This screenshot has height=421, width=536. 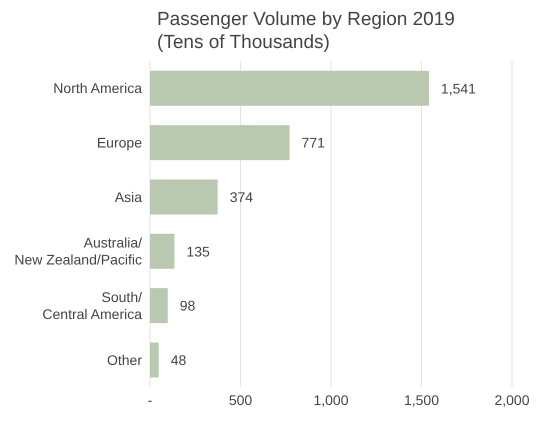 I want to click on data-label: 1,541, so click(x=458, y=88).